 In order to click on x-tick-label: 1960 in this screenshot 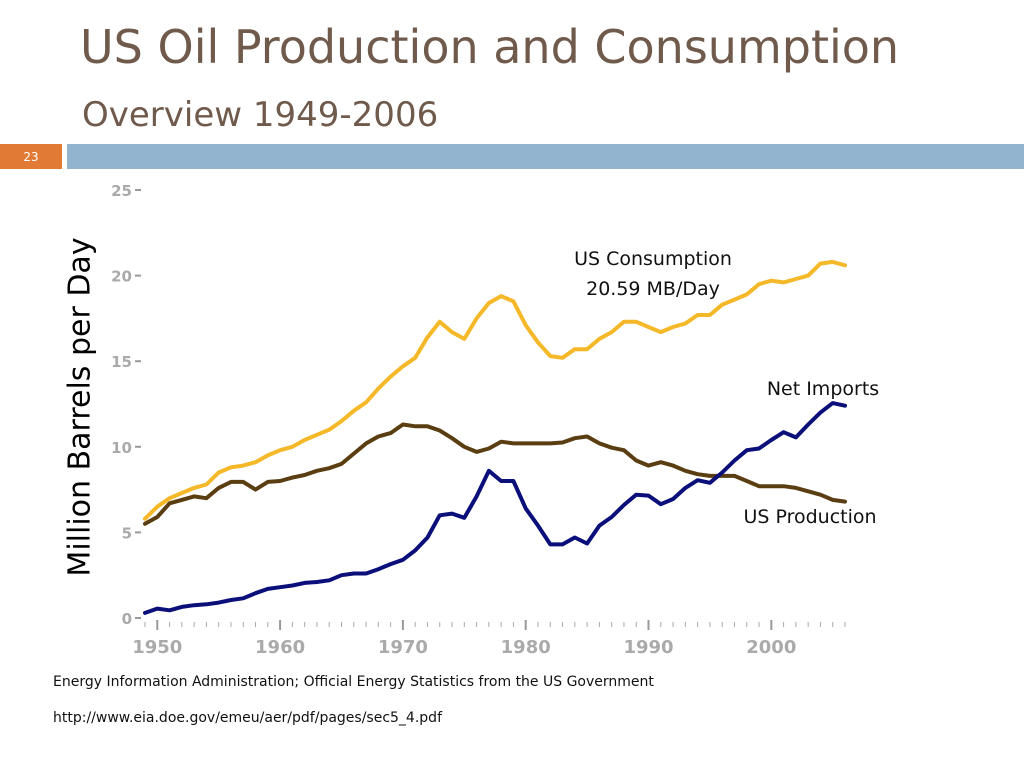, I will do `click(280, 647)`.